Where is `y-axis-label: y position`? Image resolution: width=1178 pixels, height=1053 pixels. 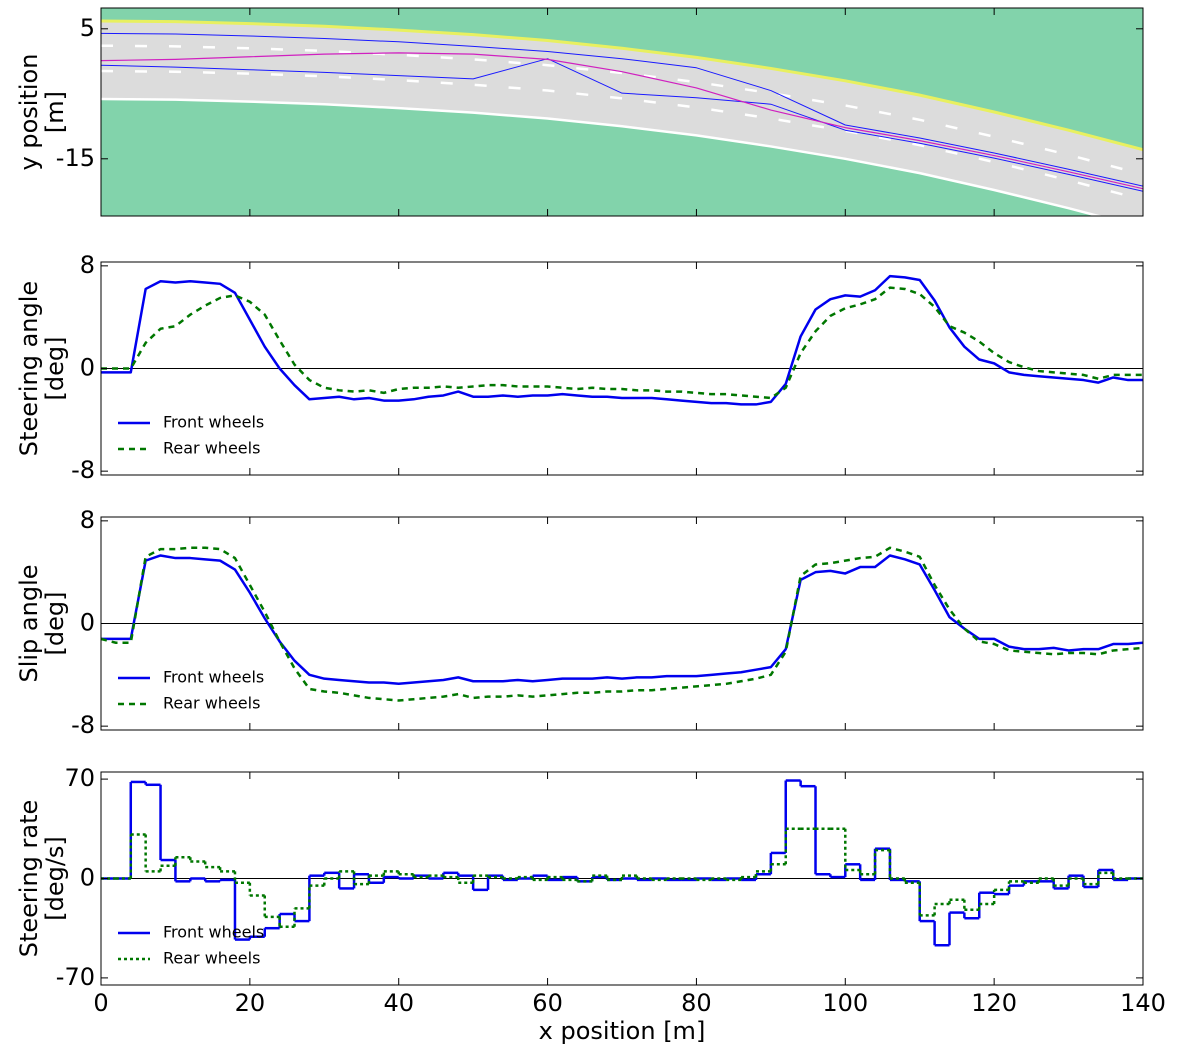
y-axis-label: y position is located at coordinates (29, 112).